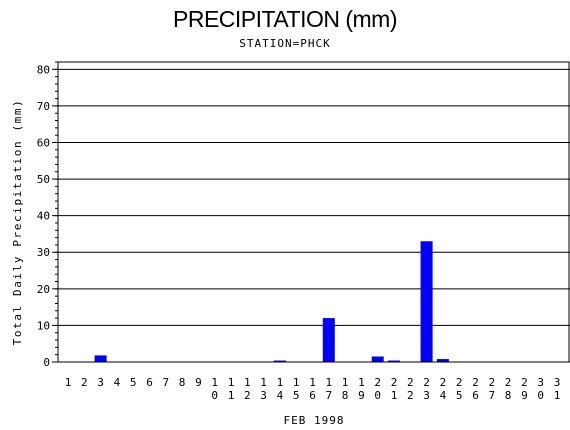  I want to click on y-axis-label: Total Daily Precipitation (mm), so click(17, 222).